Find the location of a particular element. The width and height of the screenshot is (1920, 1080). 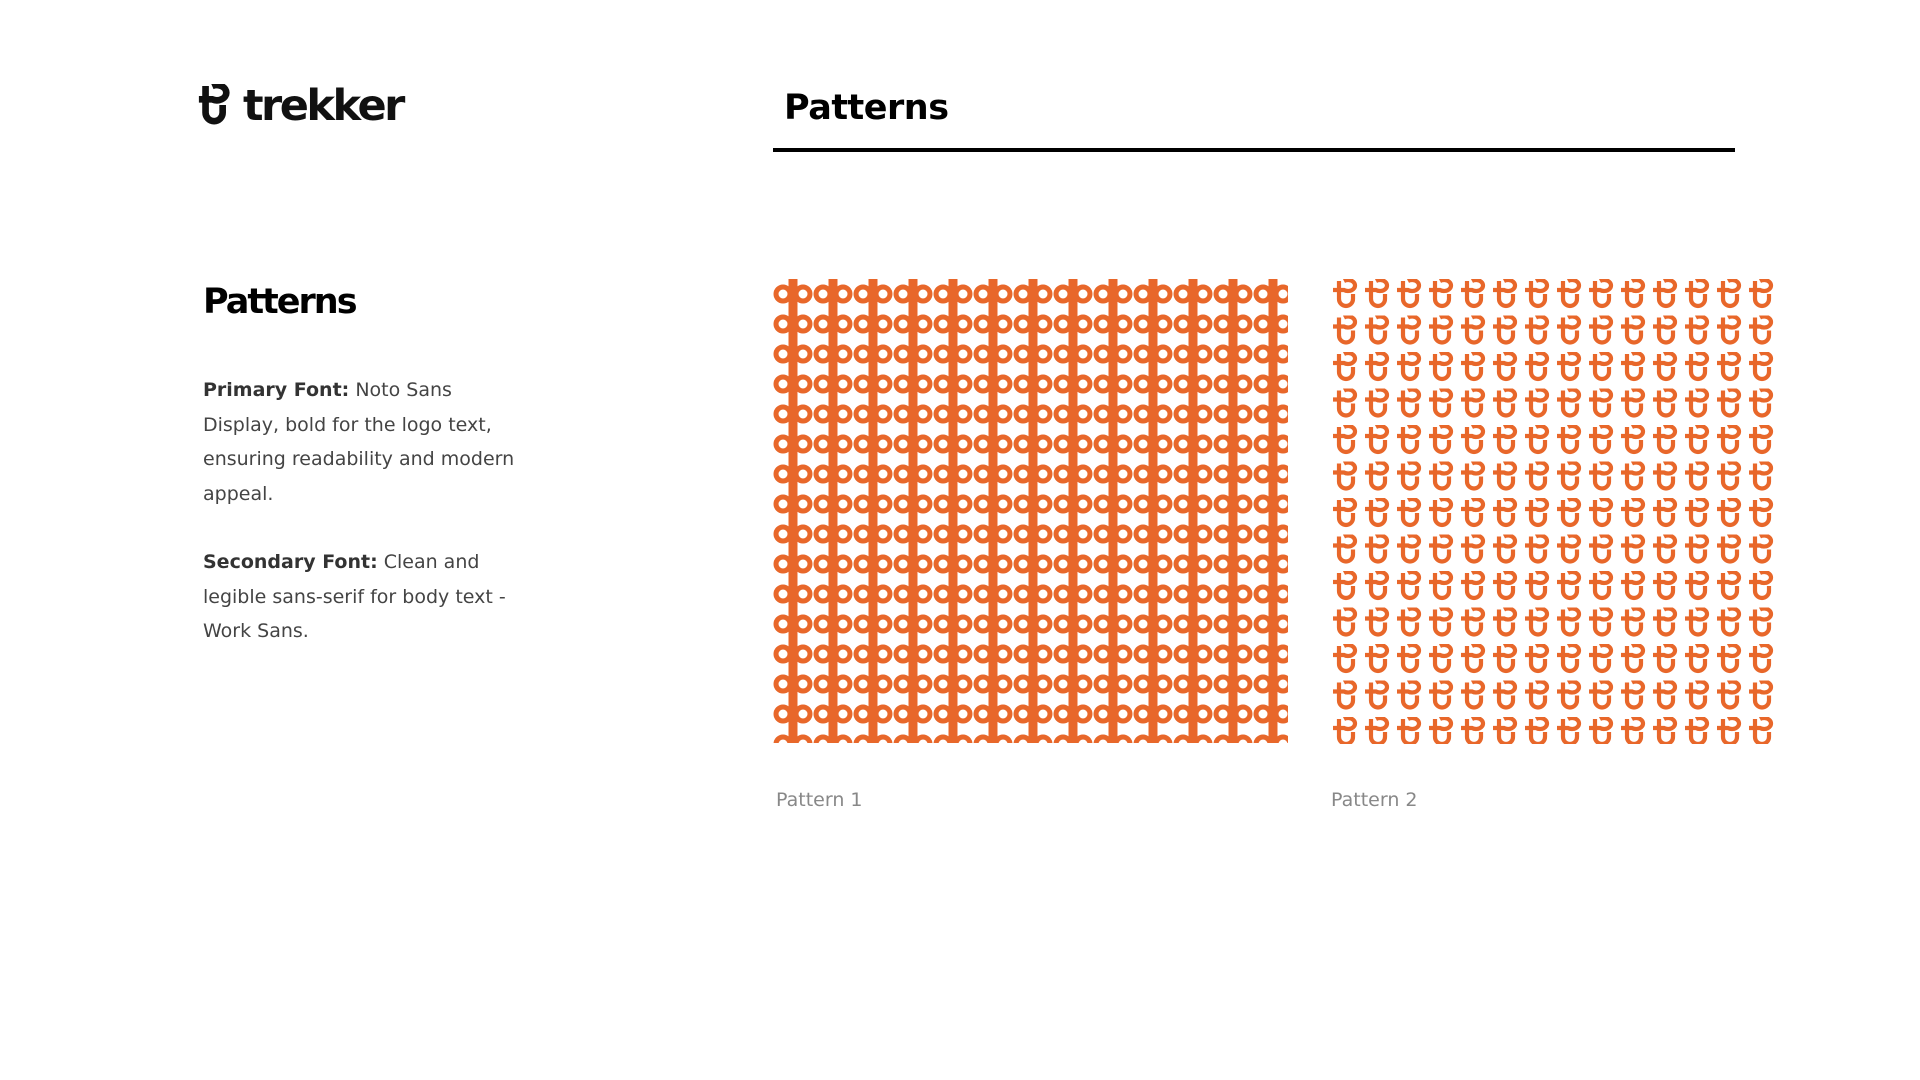

dp-pattern-icon is located at coordinates (1030, 511).